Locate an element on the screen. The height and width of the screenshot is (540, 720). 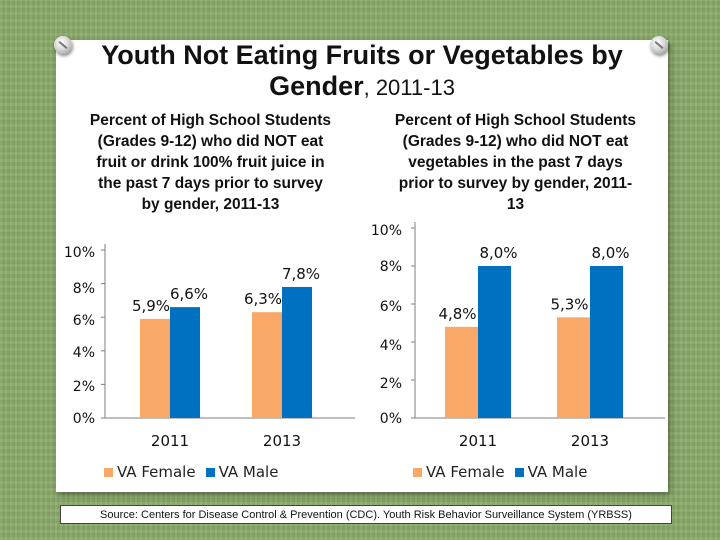
data-label: 6,6% is located at coordinates (189, 294).